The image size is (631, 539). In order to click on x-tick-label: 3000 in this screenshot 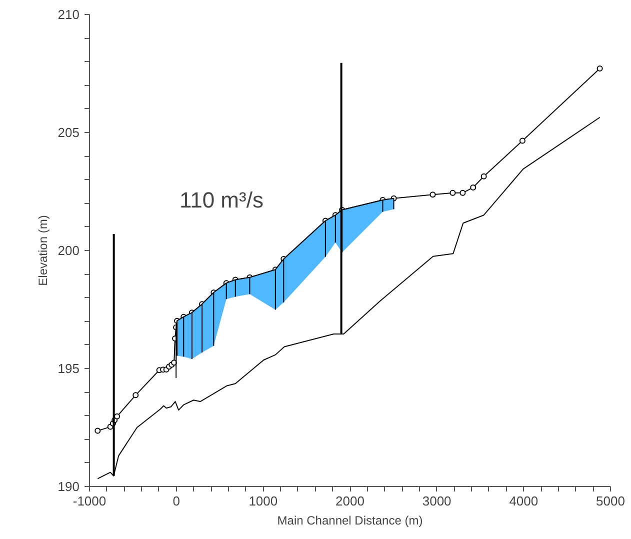, I will do `click(437, 501)`.